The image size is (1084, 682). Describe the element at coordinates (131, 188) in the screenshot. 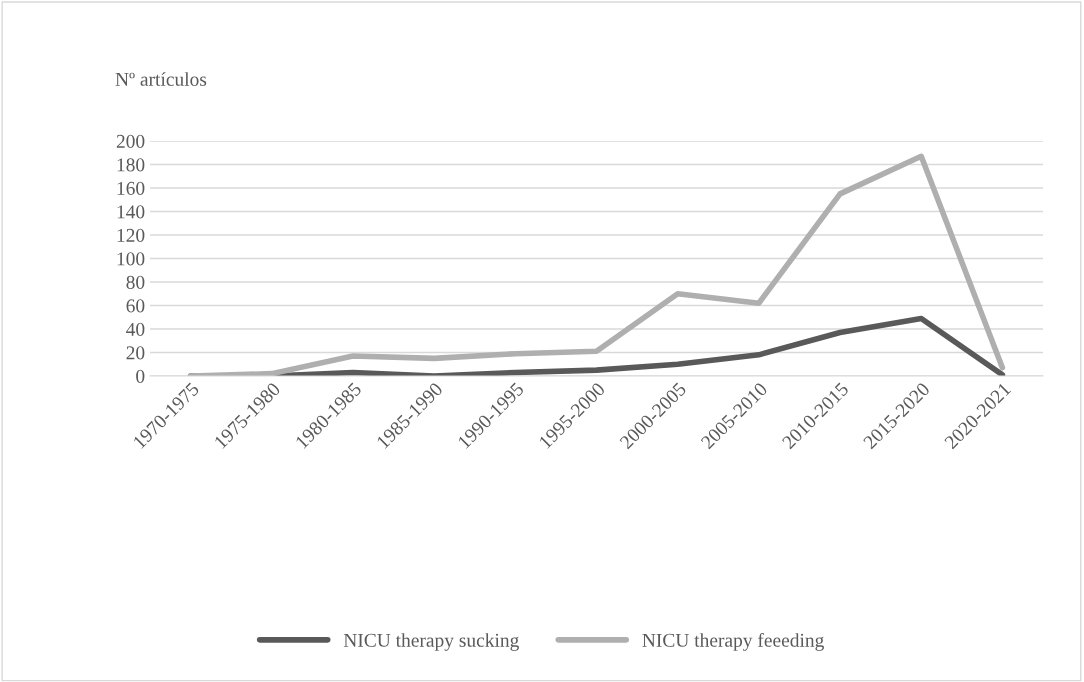

I see `y-tick-label: 160` at that location.